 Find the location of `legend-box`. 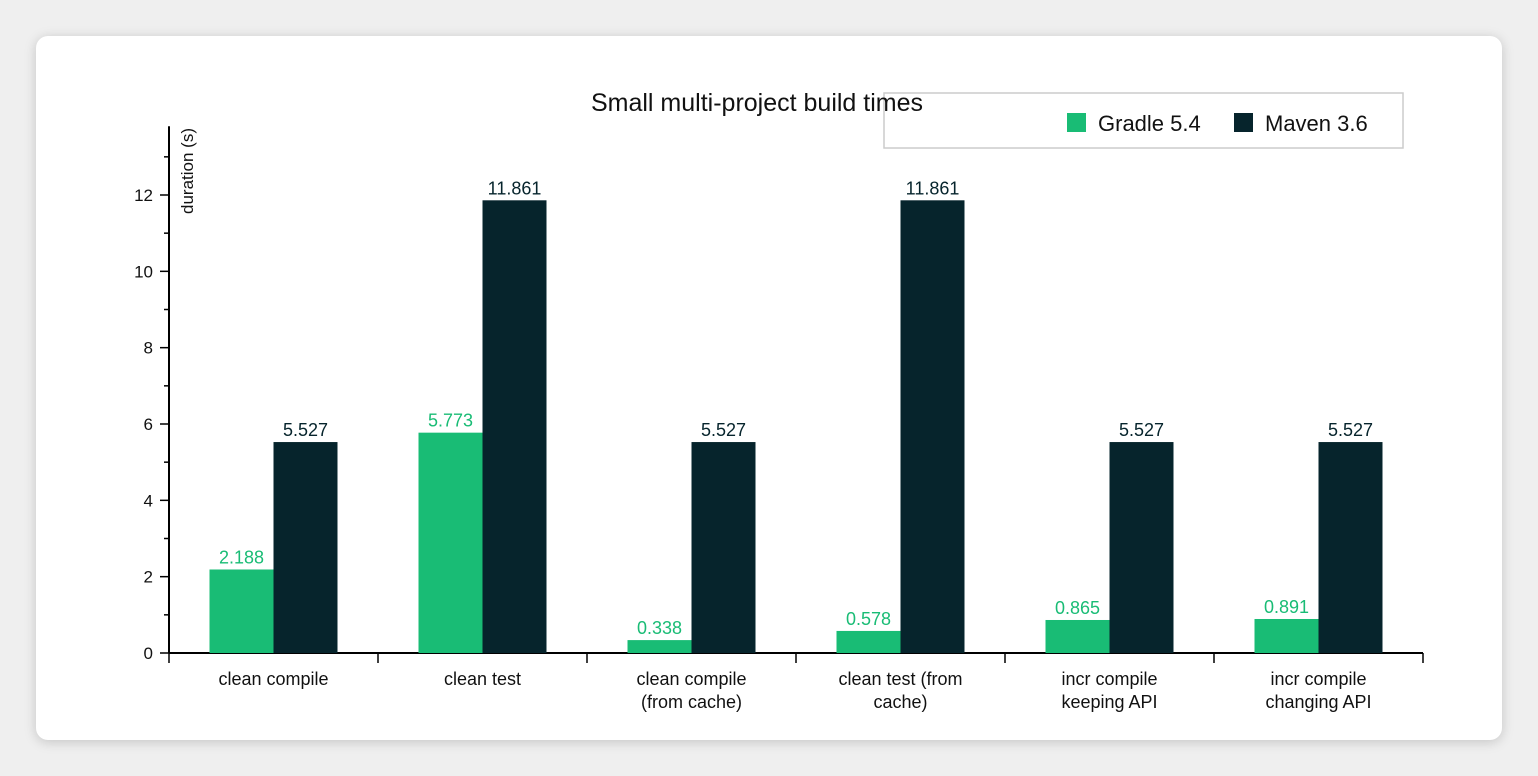

legend-box is located at coordinates (1143, 120).